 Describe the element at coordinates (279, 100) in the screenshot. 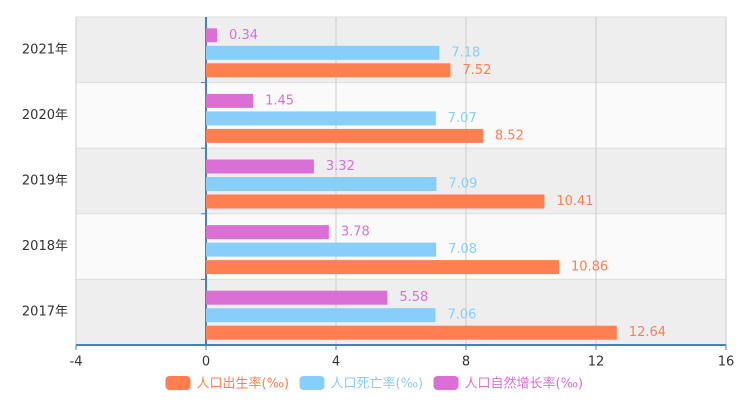

I see `value-label: 1.45` at that location.